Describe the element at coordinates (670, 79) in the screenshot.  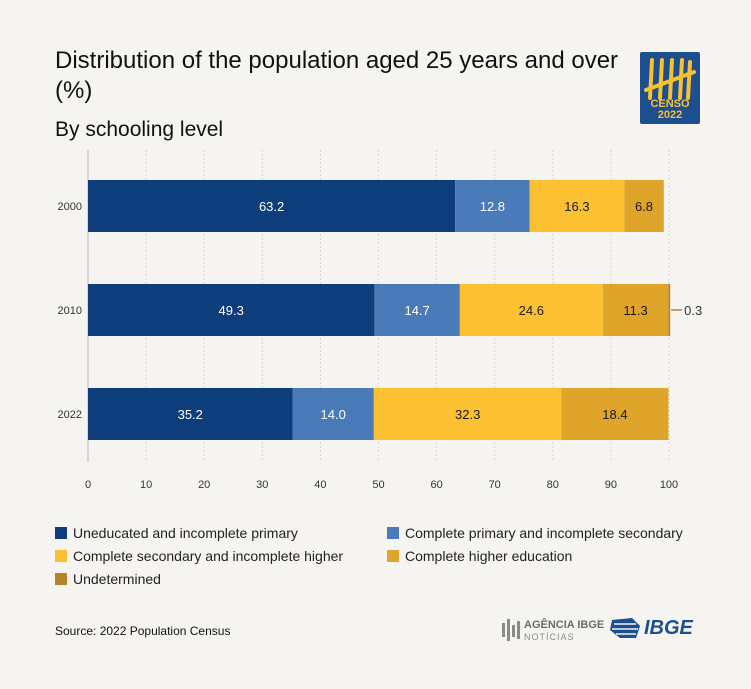
I see `tally-marks-icon` at that location.